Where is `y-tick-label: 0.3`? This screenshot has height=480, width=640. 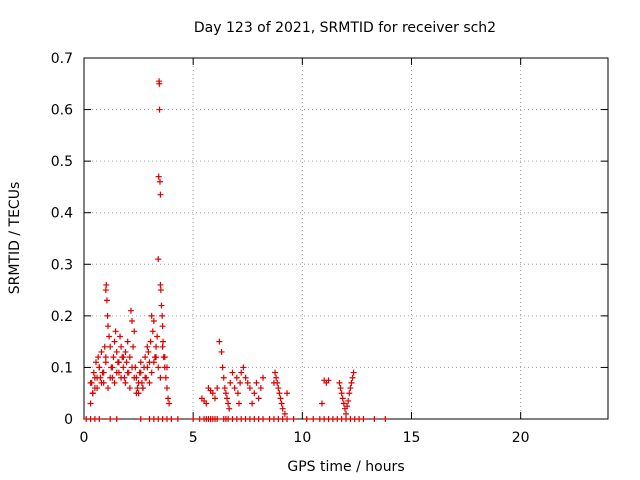 y-tick-label: 0.3 is located at coordinates (62, 265).